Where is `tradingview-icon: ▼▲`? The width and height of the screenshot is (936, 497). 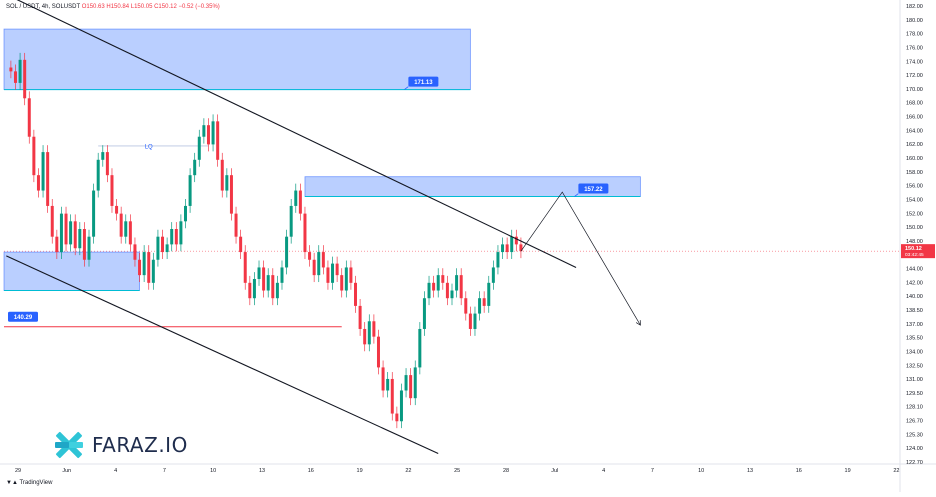 tradingview-icon: ▼▲ is located at coordinates (13, 483).